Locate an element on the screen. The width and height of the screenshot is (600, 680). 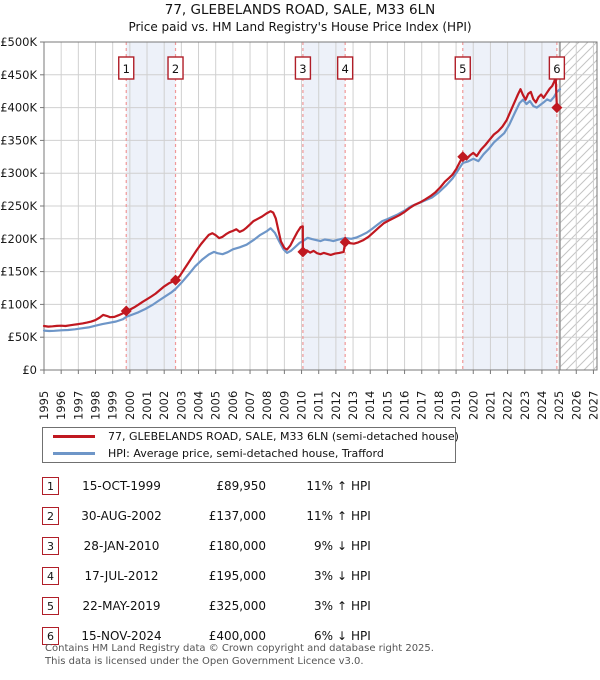
svg-text: 2011 is located at coordinates (319, 405).